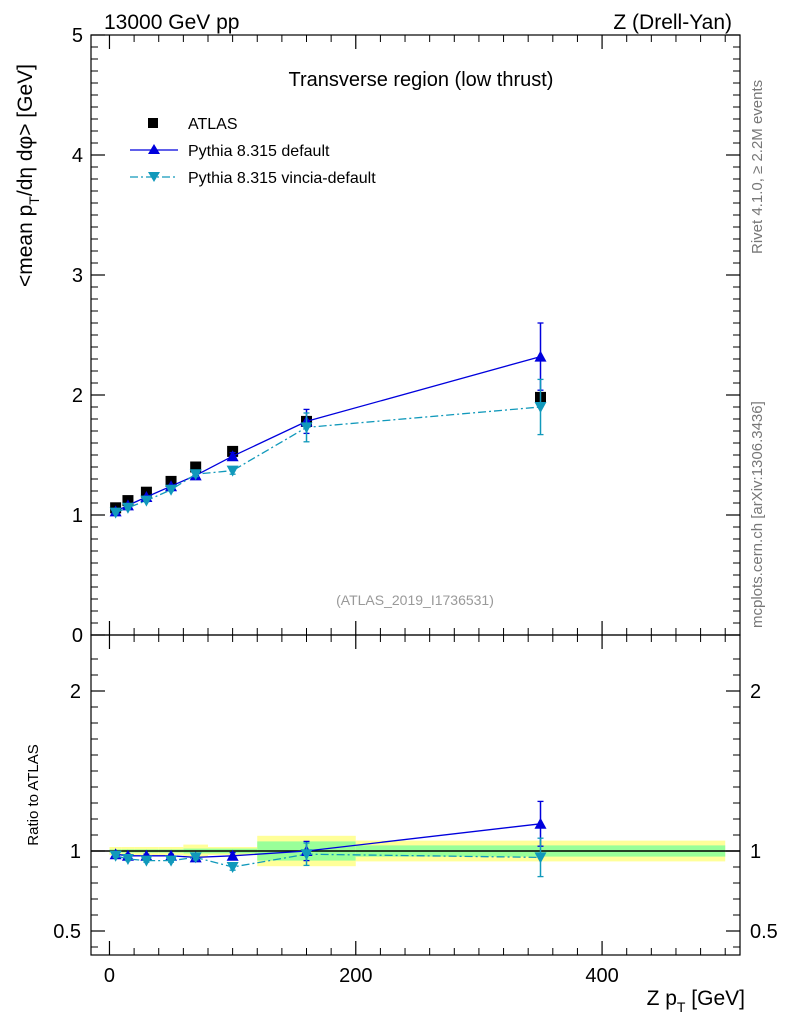  What do you see at coordinates (282, 178) in the screenshot?
I see `legend-vincia-label: Pythia 8.315 vincia-default` at bounding box center [282, 178].